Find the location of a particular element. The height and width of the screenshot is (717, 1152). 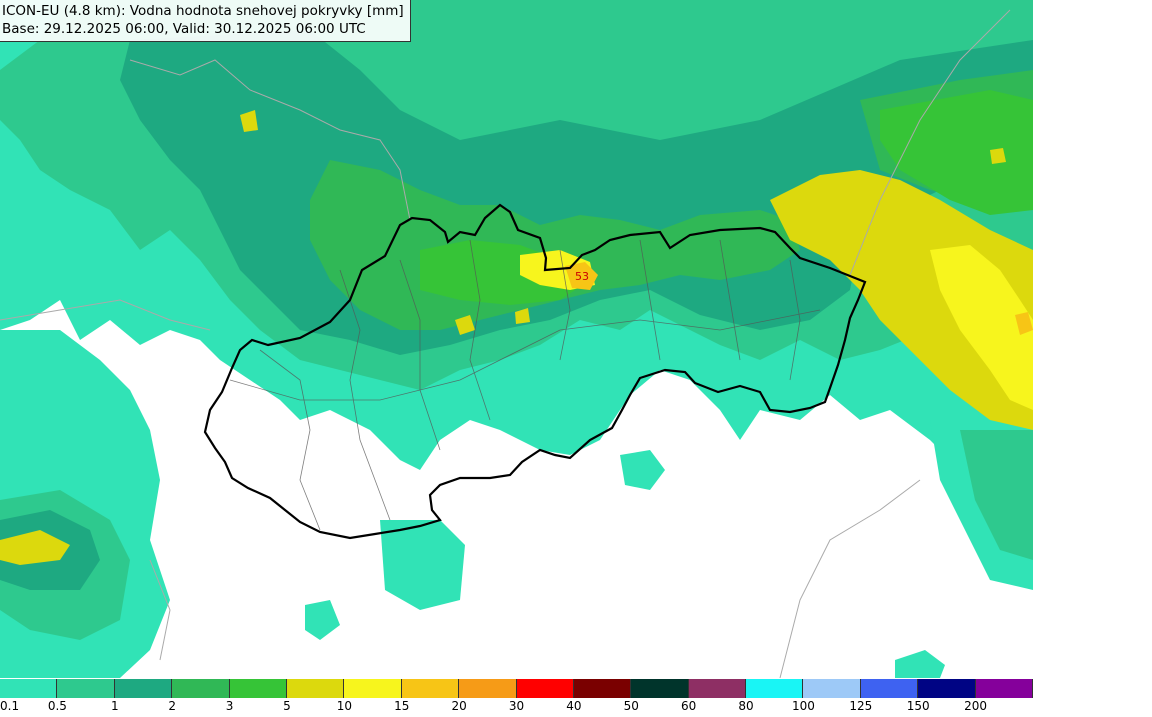

border-hu-ro is located at coordinates (850, 578).